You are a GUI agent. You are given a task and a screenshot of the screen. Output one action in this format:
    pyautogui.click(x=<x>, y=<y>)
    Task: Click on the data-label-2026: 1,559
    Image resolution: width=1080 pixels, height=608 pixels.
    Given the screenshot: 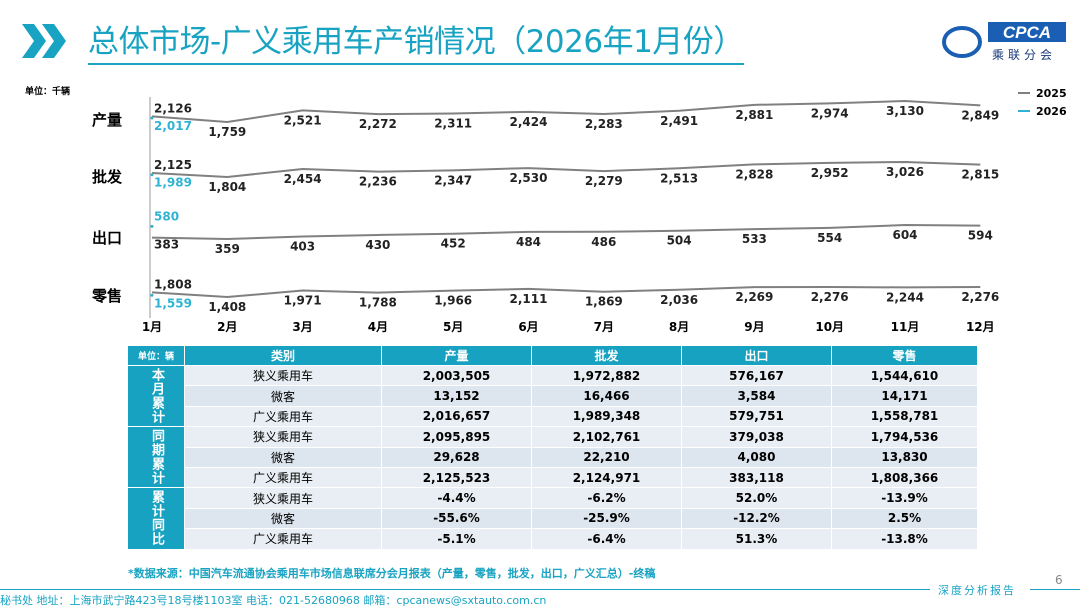 What is the action you would take?
    pyautogui.click(x=173, y=303)
    